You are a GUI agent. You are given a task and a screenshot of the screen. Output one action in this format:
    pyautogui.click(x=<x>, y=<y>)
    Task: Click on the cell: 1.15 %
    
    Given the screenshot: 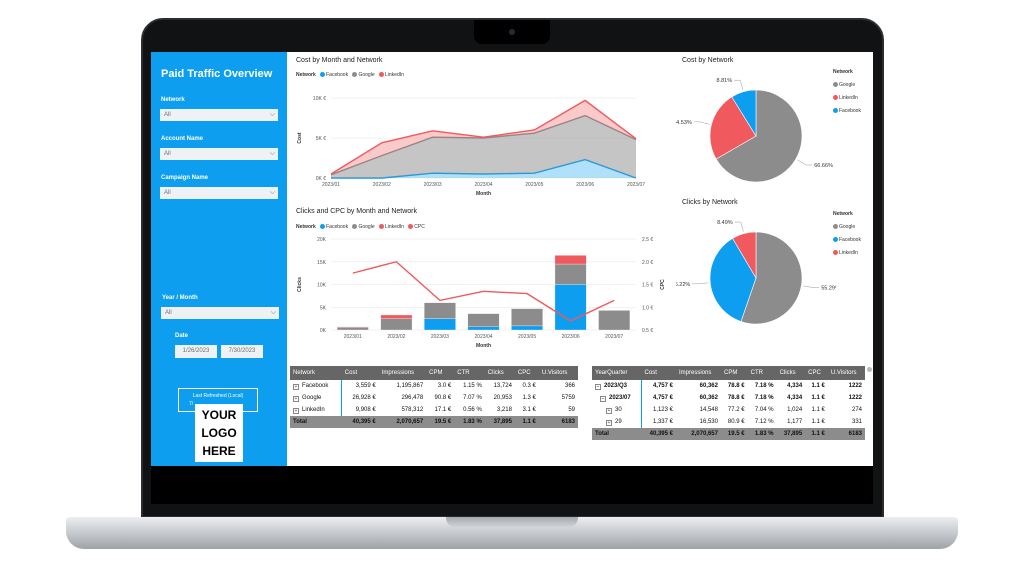 What is the action you would take?
    pyautogui.click(x=472, y=386)
    